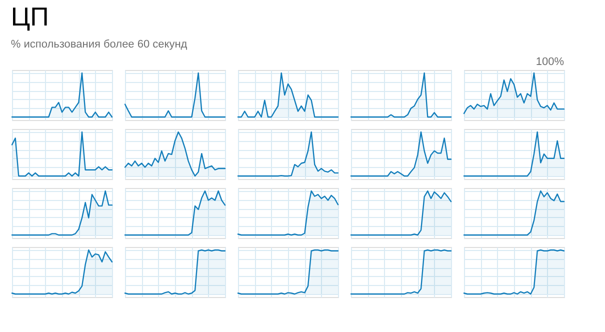  I want to click on chart-title: ЦП, so click(29, 17).